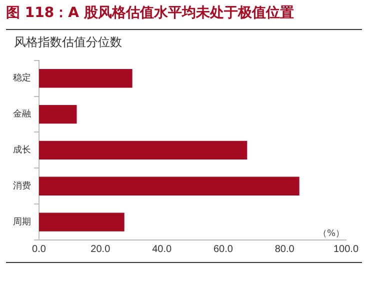 This screenshot has height=295, width=368. I want to click on x-tick-label: 80.0, so click(284, 249).